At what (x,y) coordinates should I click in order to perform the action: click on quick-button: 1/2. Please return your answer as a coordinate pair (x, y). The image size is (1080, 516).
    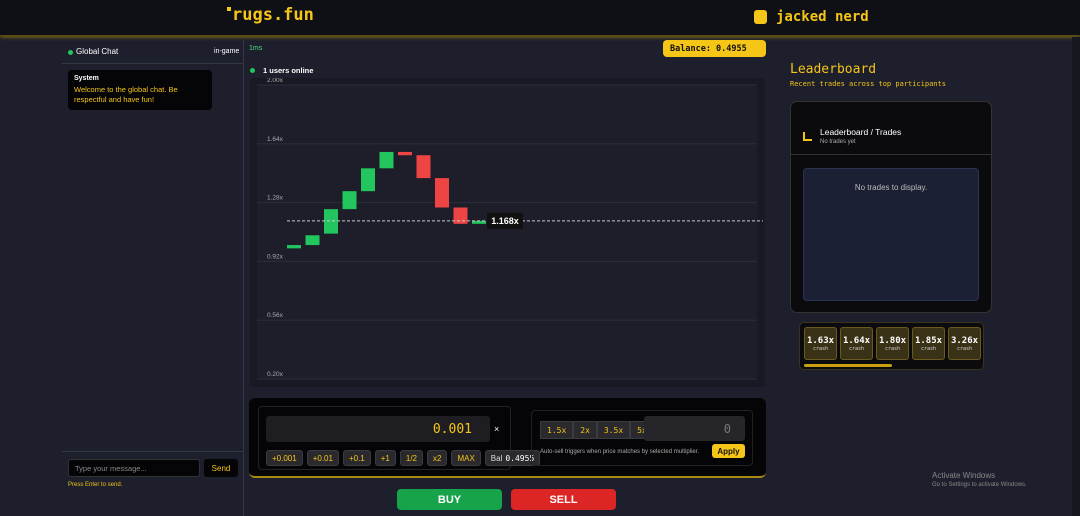
    Looking at the image, I should click on (411, 458).